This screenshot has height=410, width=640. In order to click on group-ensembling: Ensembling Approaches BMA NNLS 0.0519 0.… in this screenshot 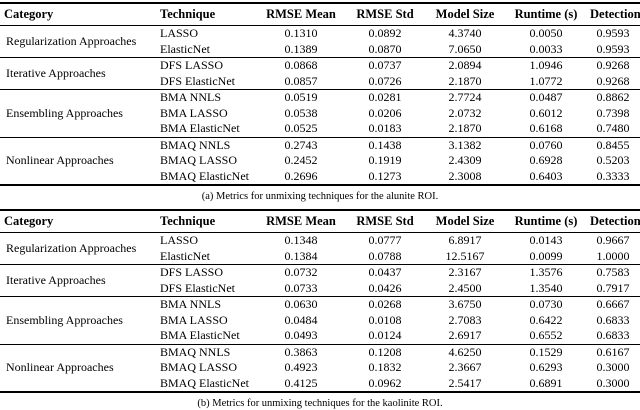, I will do `click(320, 113)`.